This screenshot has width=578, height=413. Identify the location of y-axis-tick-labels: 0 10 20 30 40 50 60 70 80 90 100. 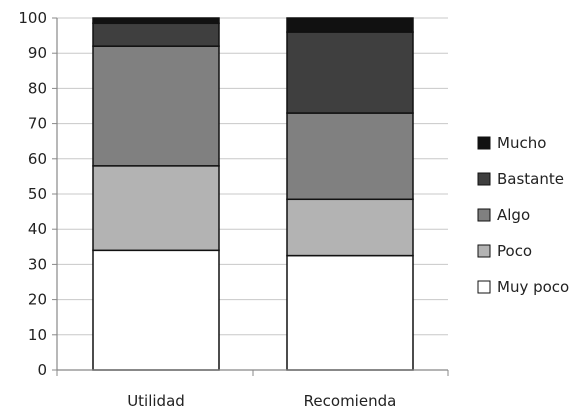
(32, 194).